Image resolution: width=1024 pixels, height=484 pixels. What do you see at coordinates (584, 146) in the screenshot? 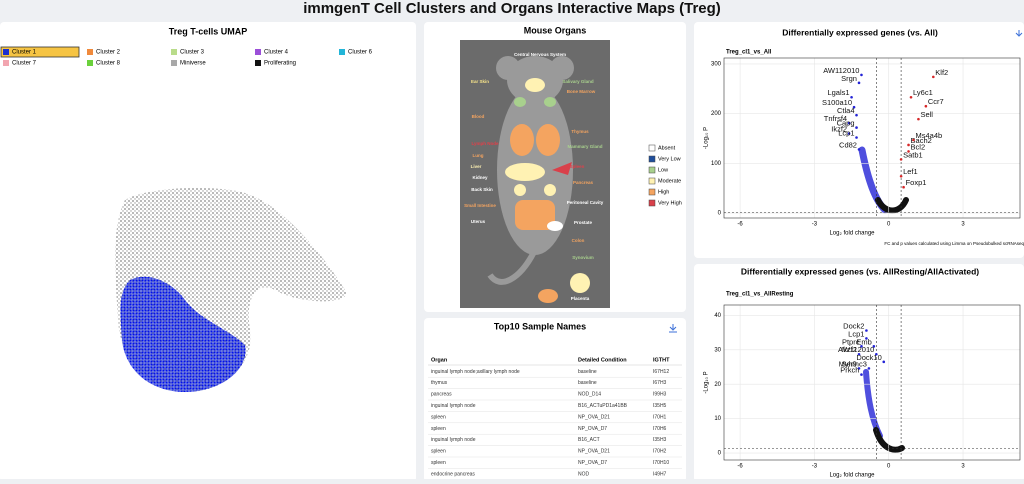
I see `organ-label: Mammary Gland` at bounding box center [584, 146].